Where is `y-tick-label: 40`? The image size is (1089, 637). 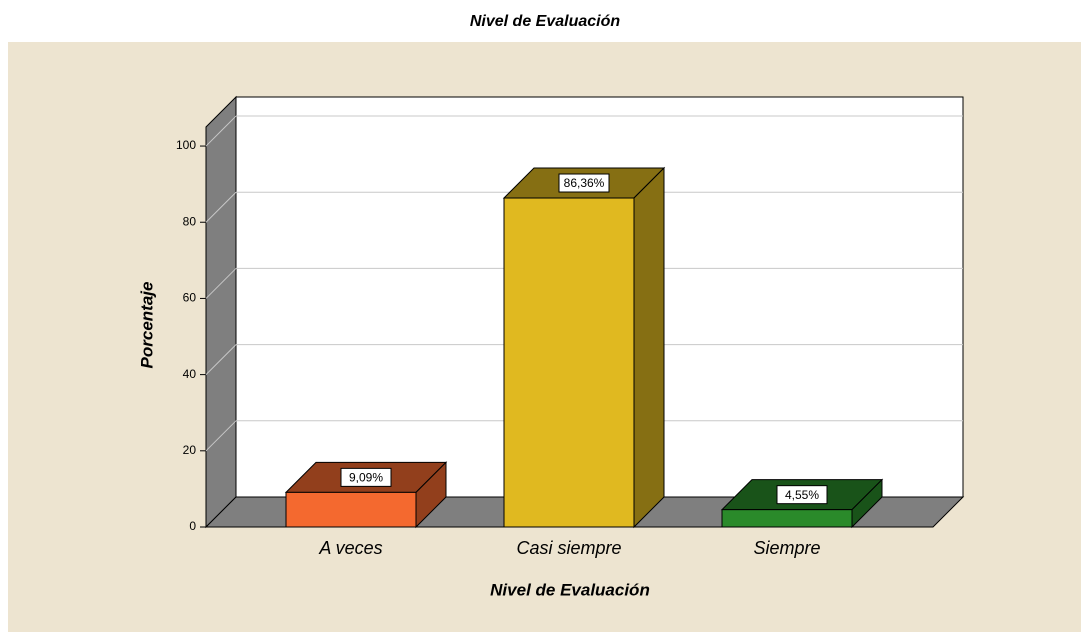 y-tick-label: 40 is located at coordinates (190, 374).